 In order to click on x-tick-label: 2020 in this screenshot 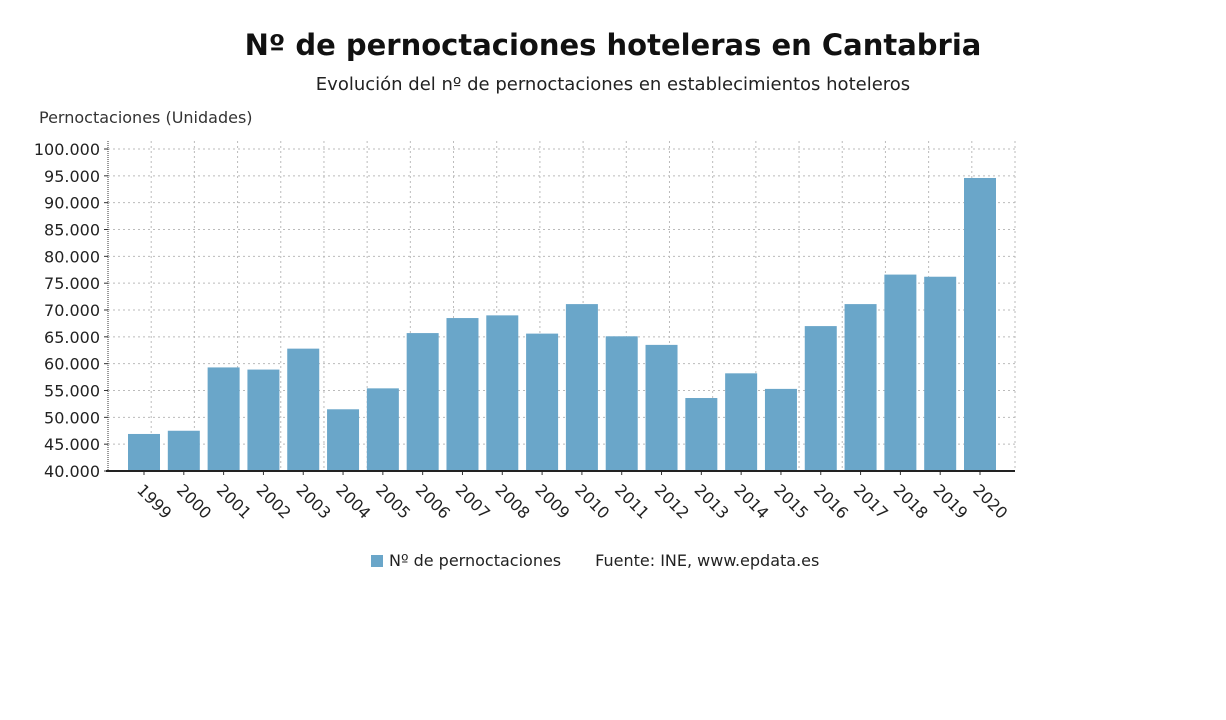, I will do `click(990, 501)`.